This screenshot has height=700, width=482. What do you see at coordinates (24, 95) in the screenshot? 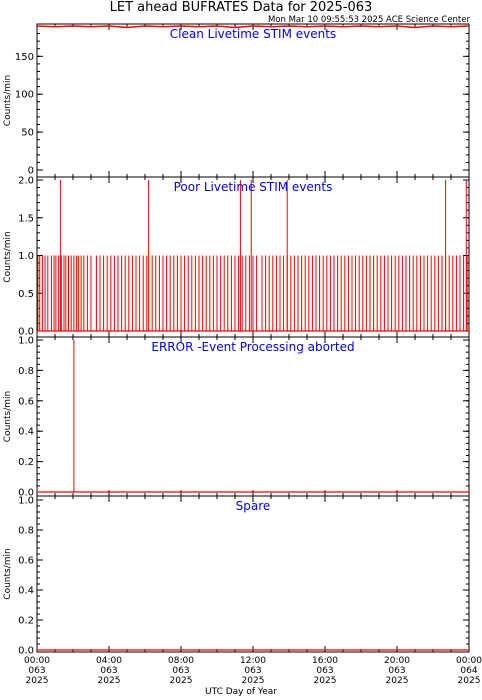
I see `y-tick-label: 100` at bounding box center [24, 95].